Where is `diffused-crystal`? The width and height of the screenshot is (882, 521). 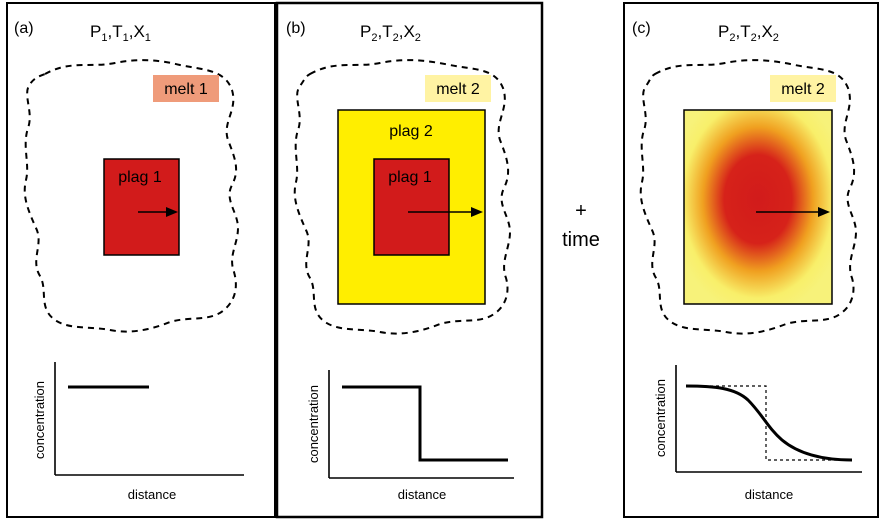
diffused-crystal is located at coordinates (758, 207).